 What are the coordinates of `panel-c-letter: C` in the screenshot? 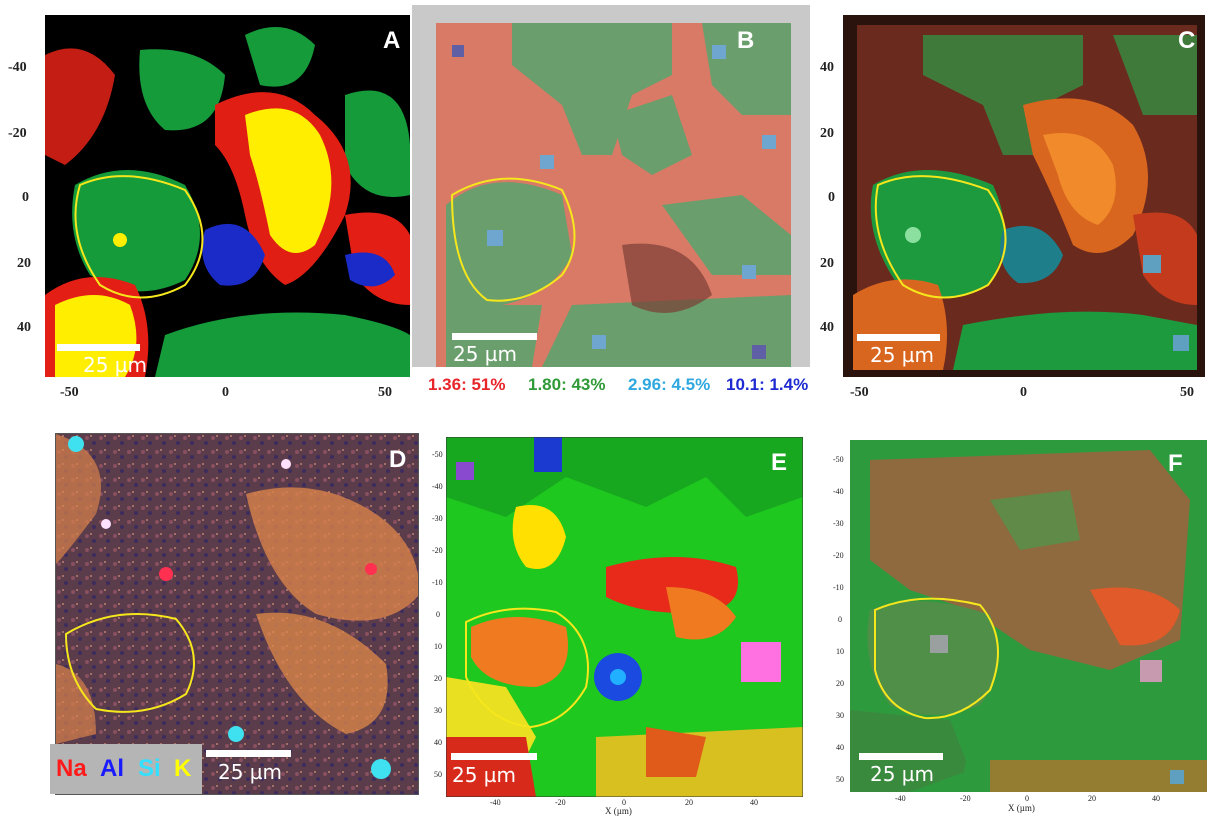 It's located at (1187, 40).